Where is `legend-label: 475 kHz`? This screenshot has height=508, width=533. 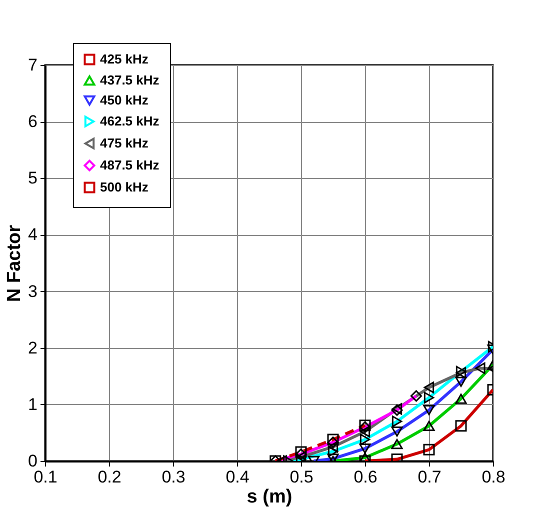
legend-label: 475 kHz is located at coordinates (124, 143).